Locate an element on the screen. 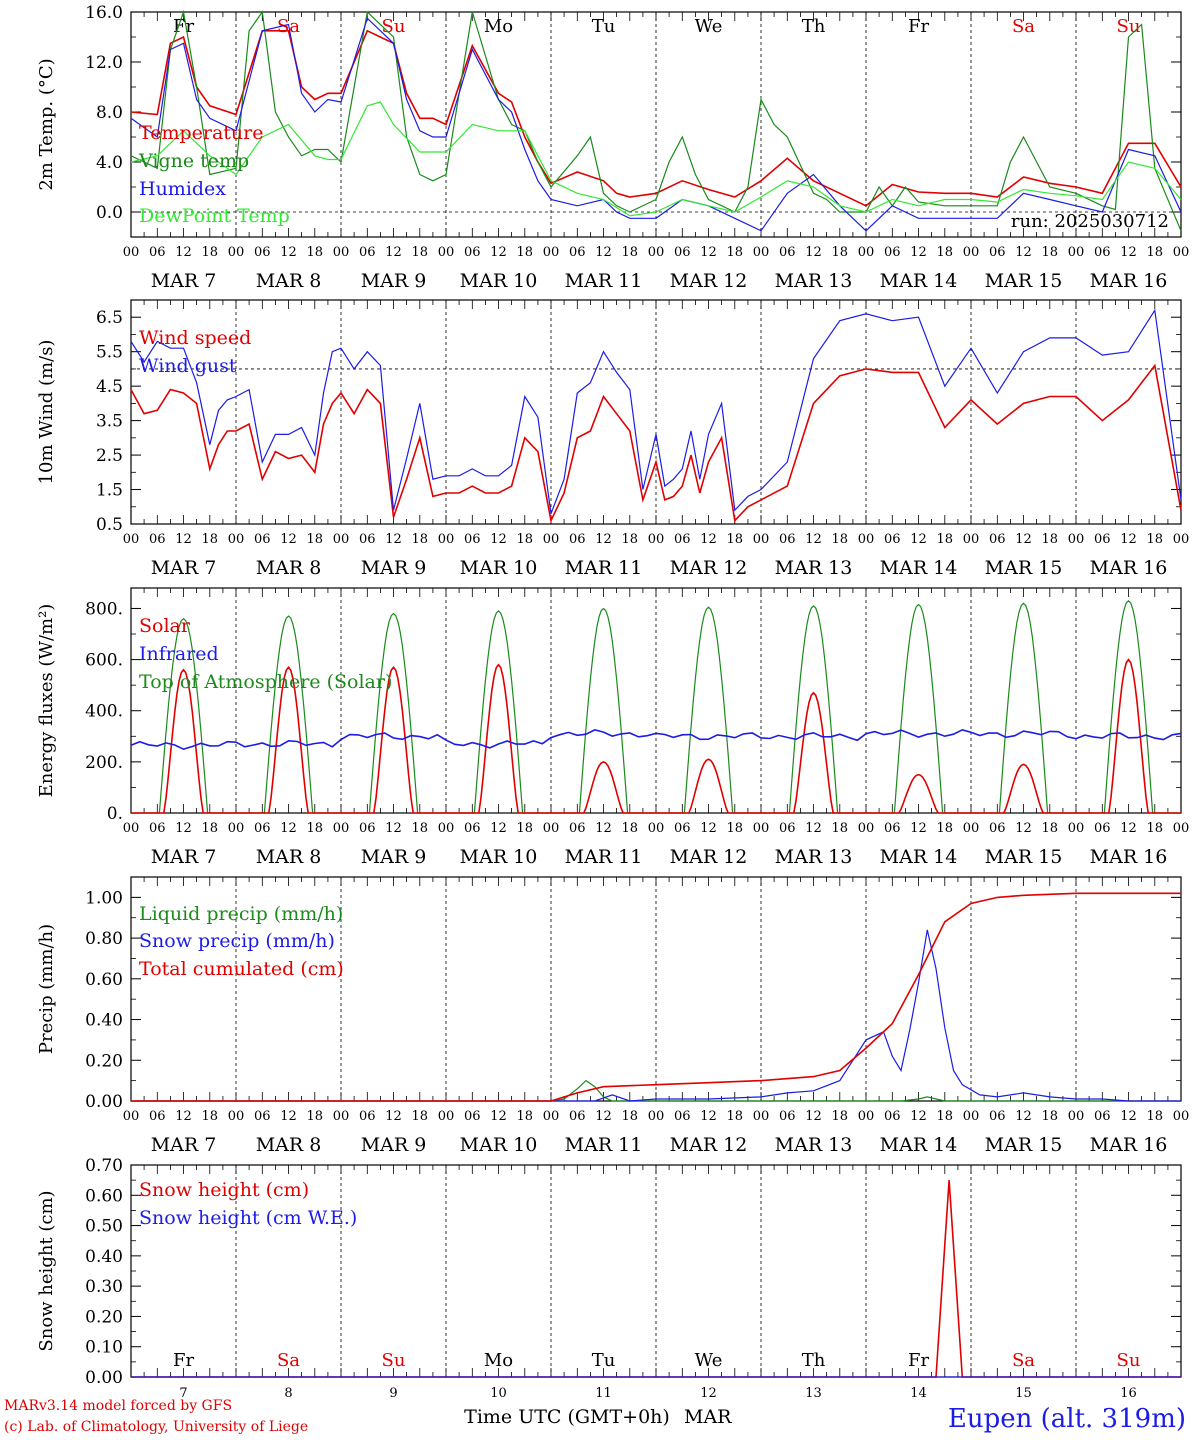 This screenshot has width=1194, height=1440. date-label: MAR 13 is located at coordinates (814, 857).